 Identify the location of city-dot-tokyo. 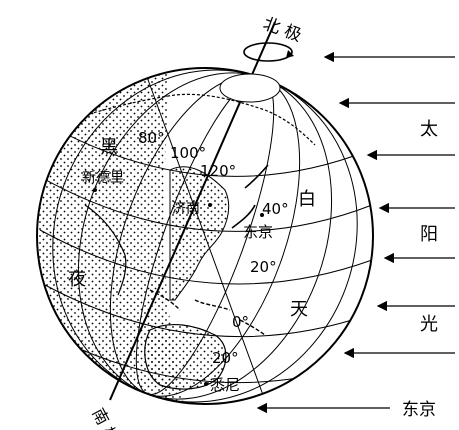
(262, 215).